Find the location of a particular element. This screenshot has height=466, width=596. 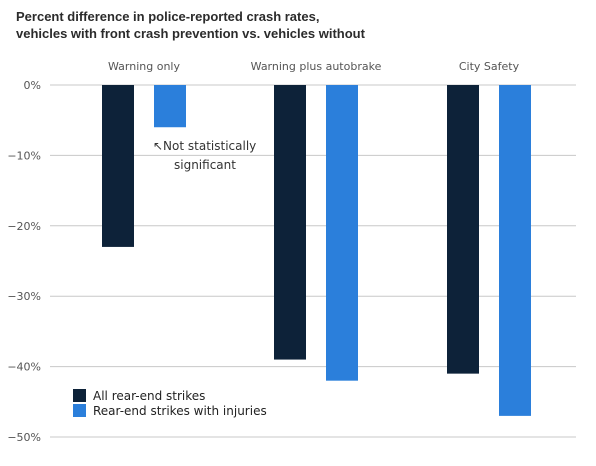

category-label: Warning plus autobrake is located at coordinates (316, 66).